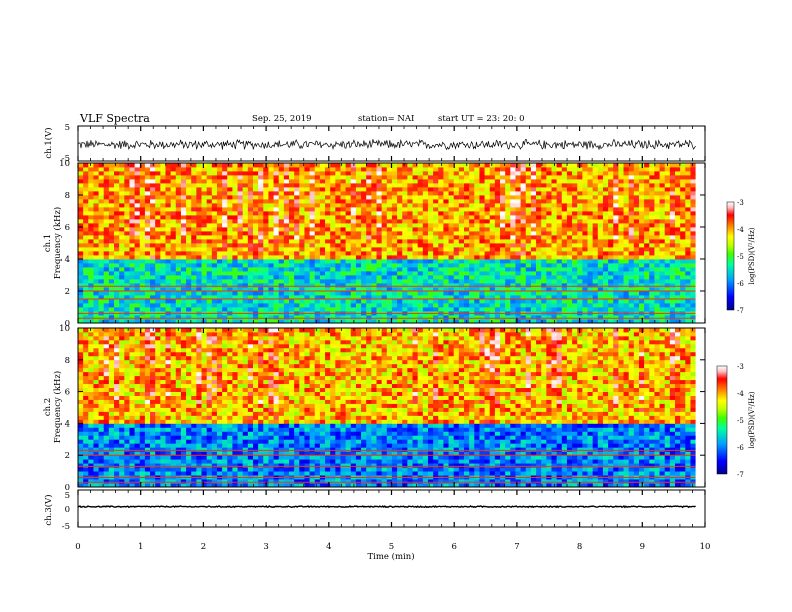  Describe the element at coordinates (374, 510) in the screenshot. I see `ch3-waveform-panel: 5 0 -5 ch.3(V)` at that location.